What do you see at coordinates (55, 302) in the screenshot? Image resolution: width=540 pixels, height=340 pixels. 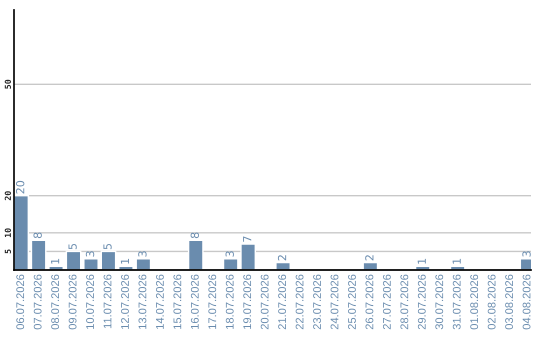 I see `x-tick-label: 08.07.2026` at bounding box center [55, 302].